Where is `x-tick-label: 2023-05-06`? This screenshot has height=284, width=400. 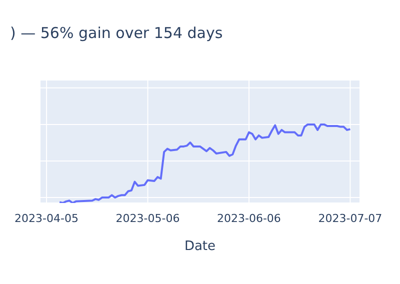 x-tick-label: 2023-05-06 is located at coordinates (148, 218).